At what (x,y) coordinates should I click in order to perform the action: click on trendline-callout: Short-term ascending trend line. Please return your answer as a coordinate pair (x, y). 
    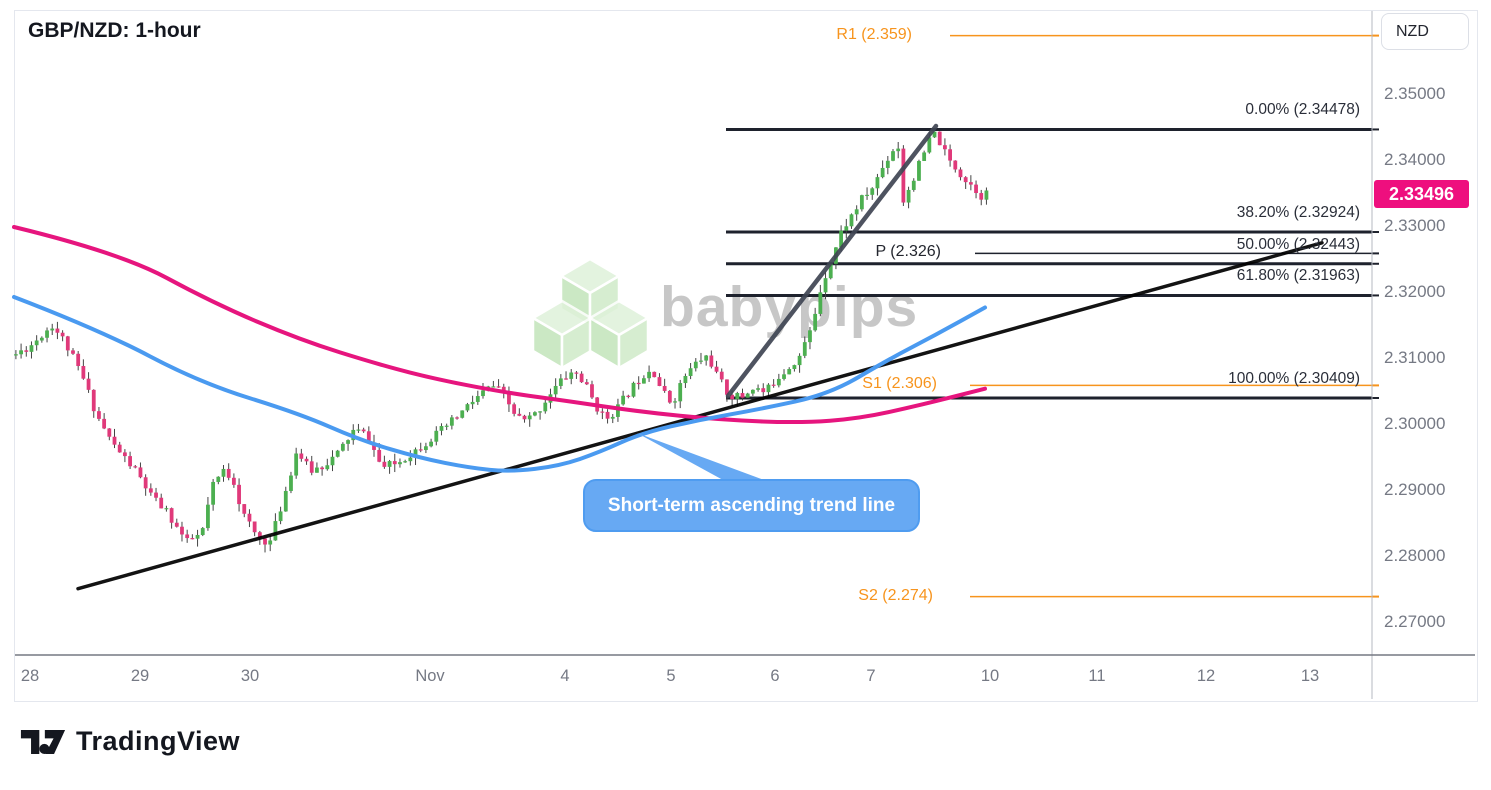
    Looking at the image, I should click on (751, 505).